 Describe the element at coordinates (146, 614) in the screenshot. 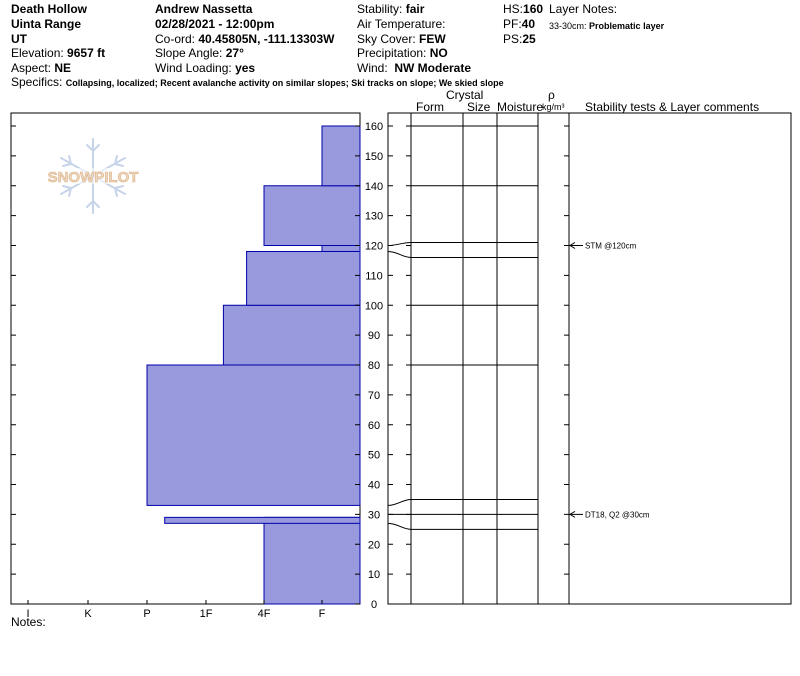

I see `hardness-tick-label: P` at that location.